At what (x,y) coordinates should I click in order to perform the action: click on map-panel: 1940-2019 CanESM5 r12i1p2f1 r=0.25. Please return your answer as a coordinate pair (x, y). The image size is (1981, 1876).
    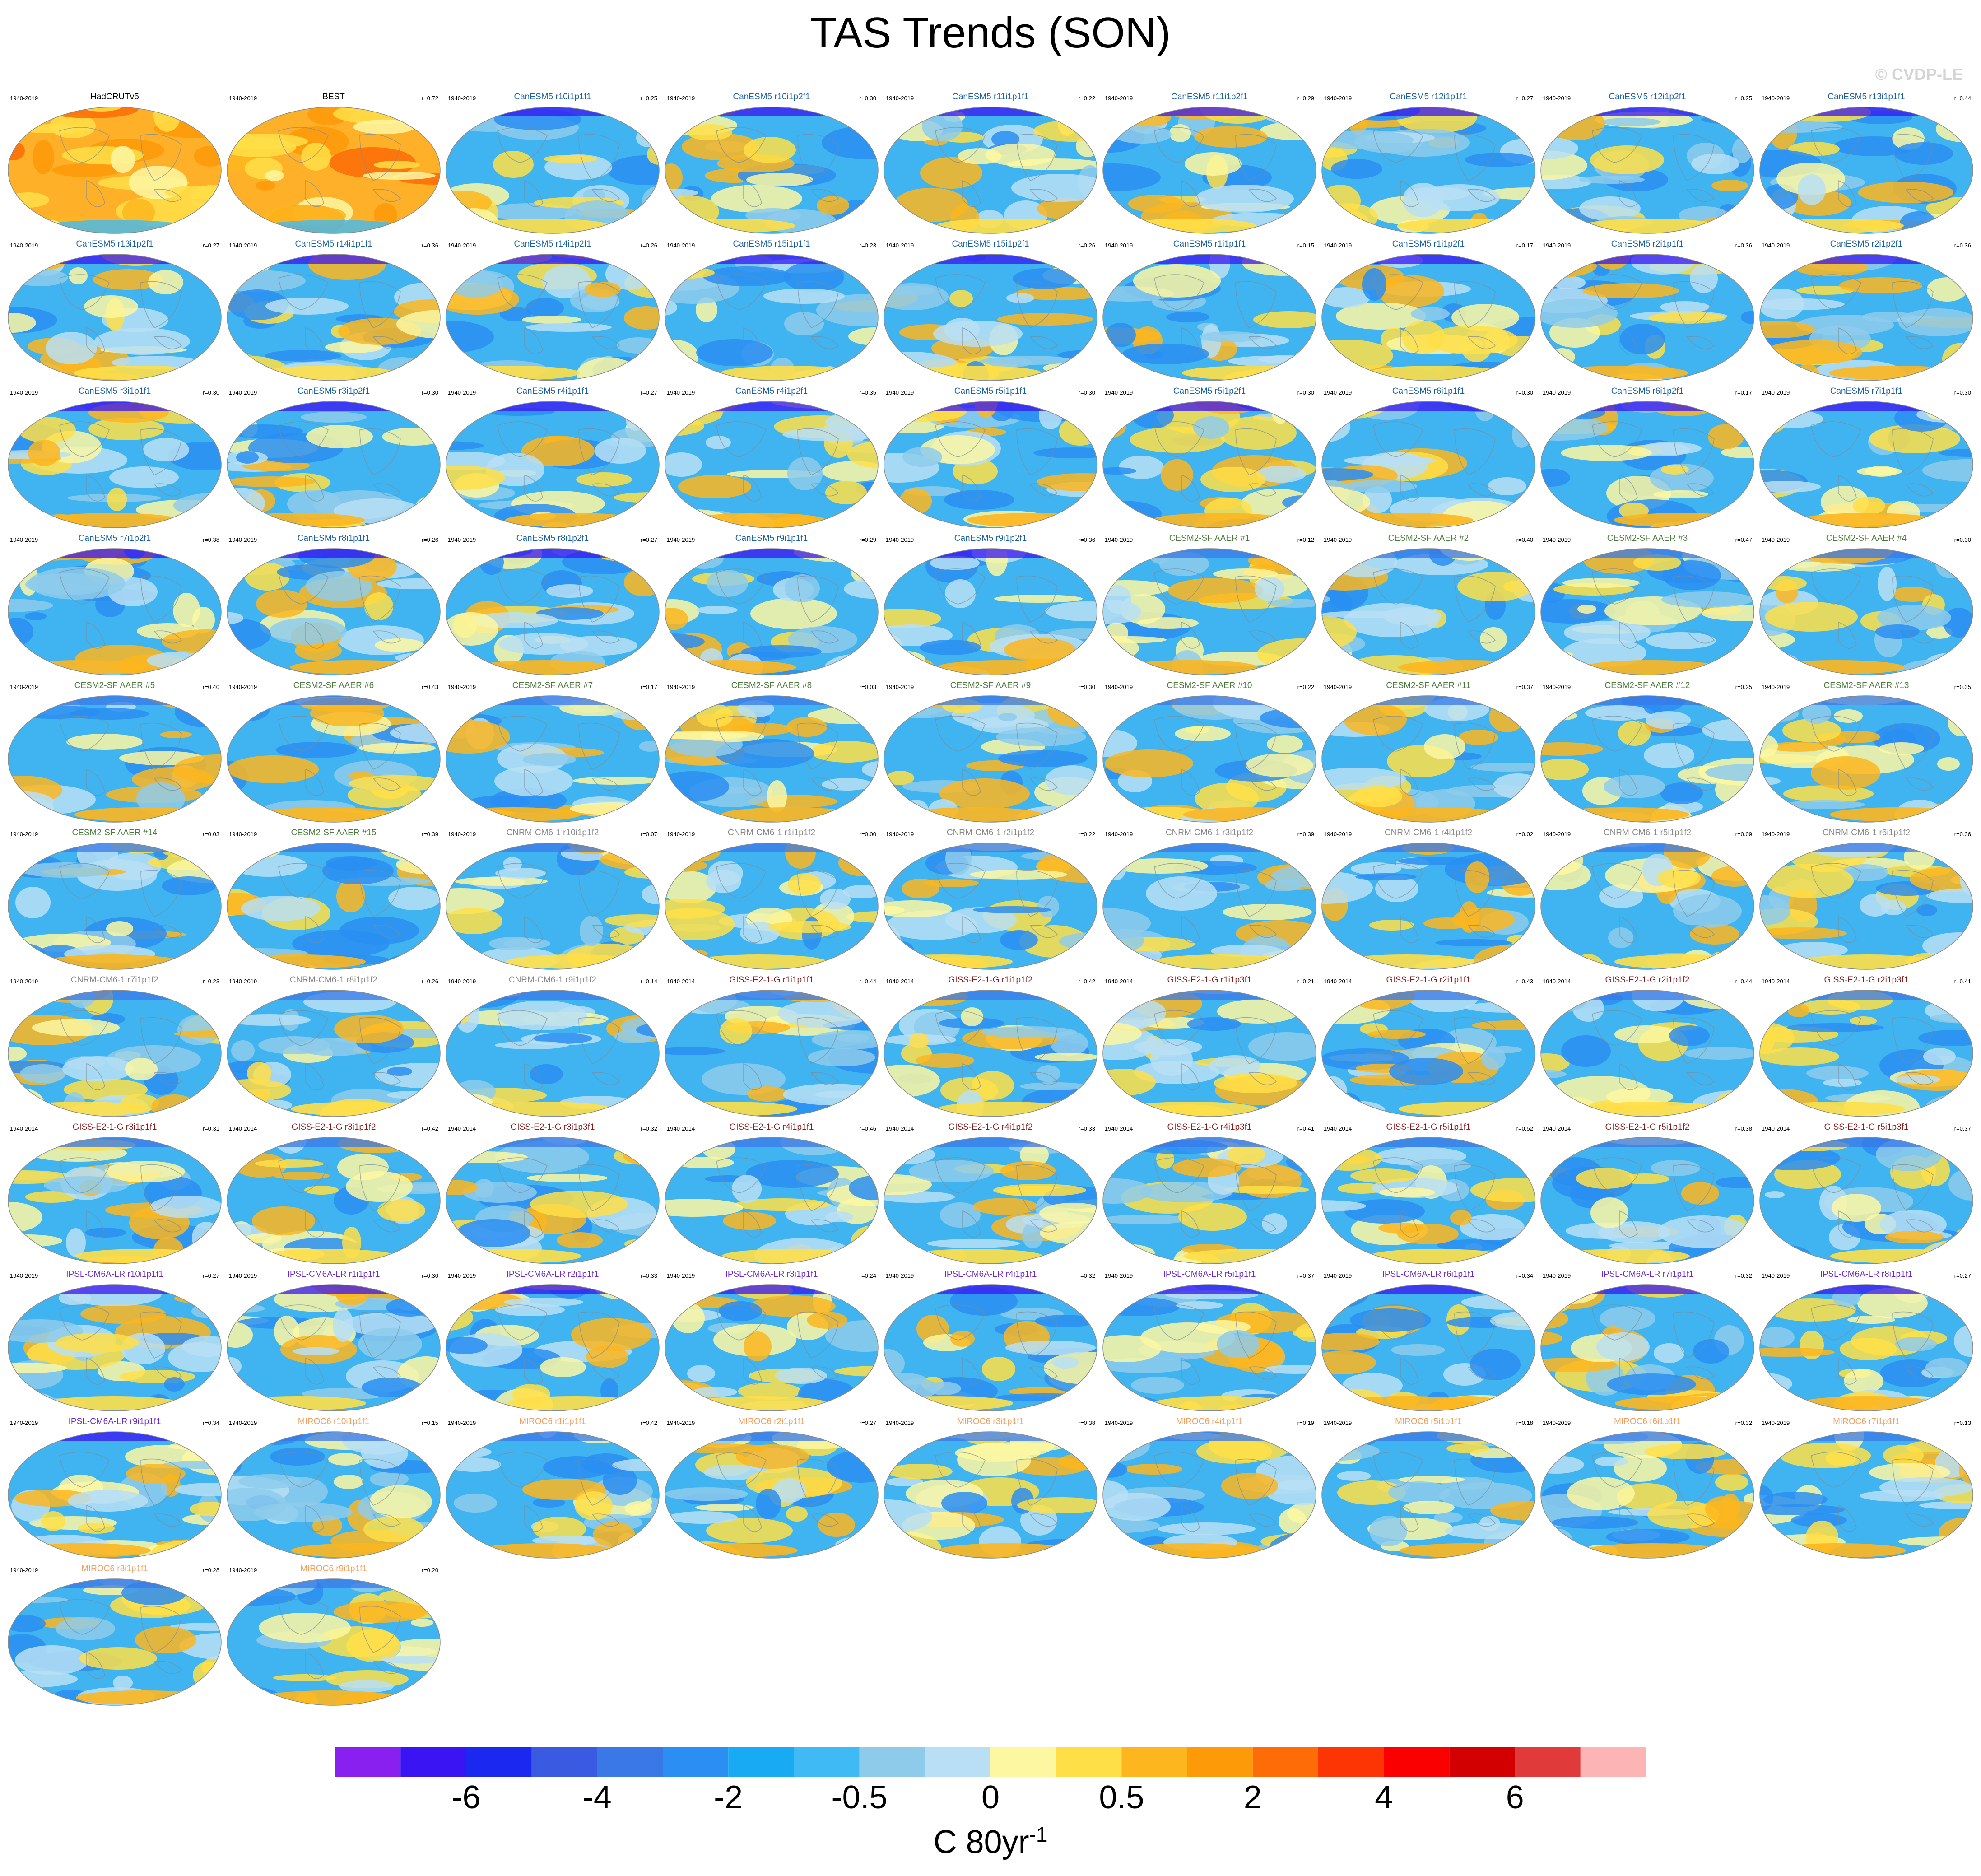
    Looking at the image, I should click on (1647, 163).